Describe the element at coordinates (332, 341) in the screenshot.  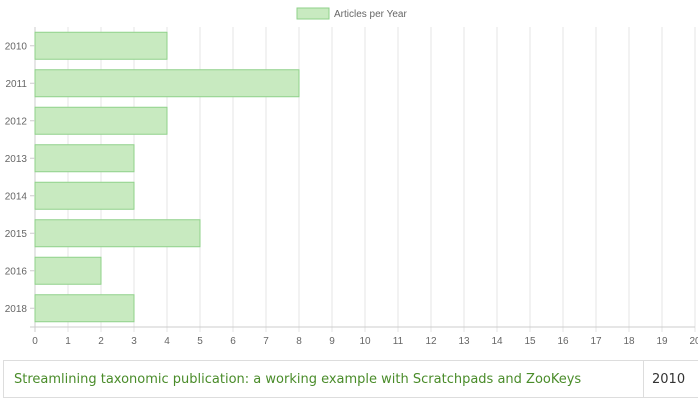
I see `x-tick-label-9: 9` at that location.